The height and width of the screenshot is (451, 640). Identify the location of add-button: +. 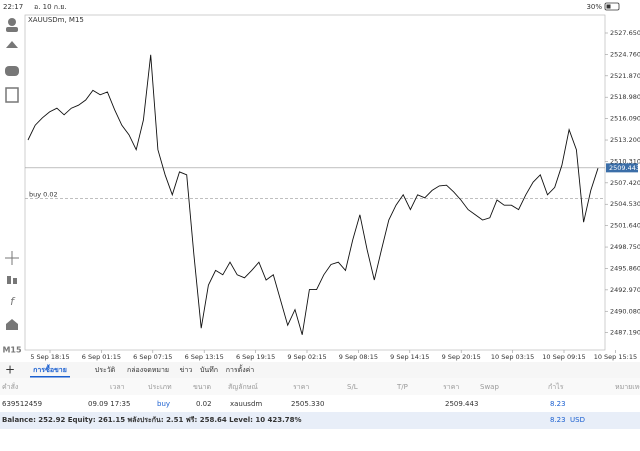
(10, 370).